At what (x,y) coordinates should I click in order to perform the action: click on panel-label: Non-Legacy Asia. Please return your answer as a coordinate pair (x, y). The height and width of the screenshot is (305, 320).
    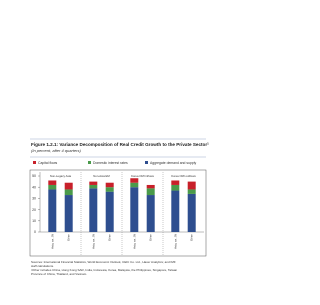
    Looking at the image, I should click on (61, 176).